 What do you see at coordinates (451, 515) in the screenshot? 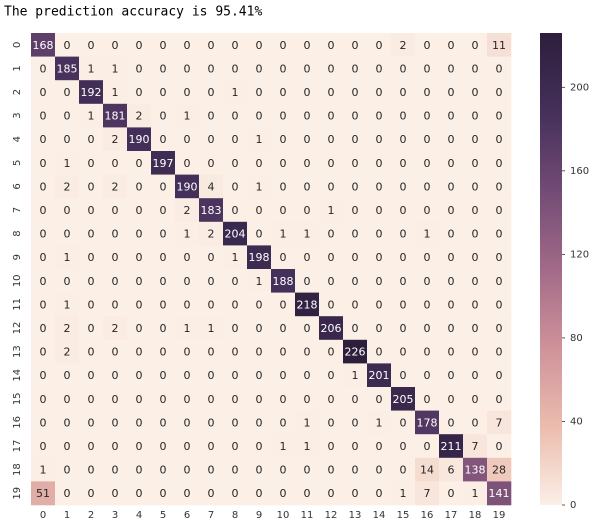
I see `x-tick-label: 17` at bounding box center [451, 515].